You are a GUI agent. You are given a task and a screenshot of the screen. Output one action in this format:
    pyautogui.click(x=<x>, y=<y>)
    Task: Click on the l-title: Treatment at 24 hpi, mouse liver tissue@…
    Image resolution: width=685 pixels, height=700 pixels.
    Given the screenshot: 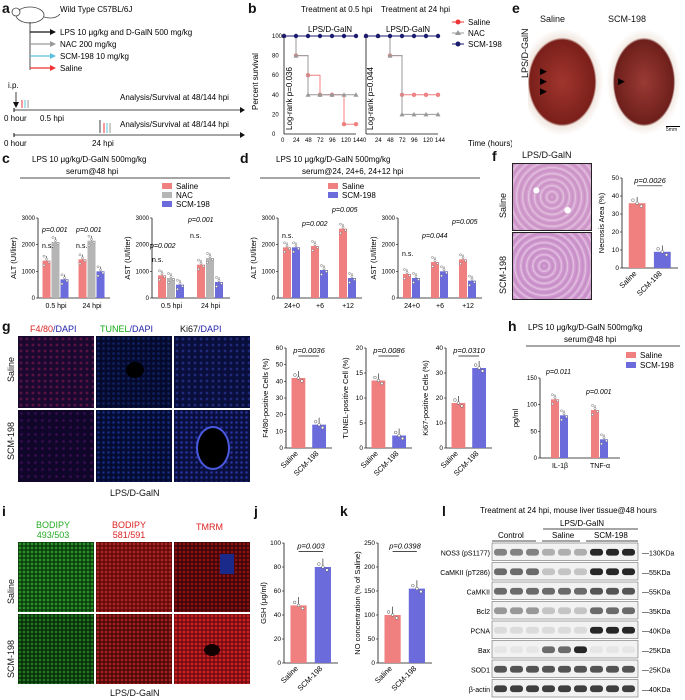 What is the action you would take?
    pyautogui.click(x=568, y=510)
    